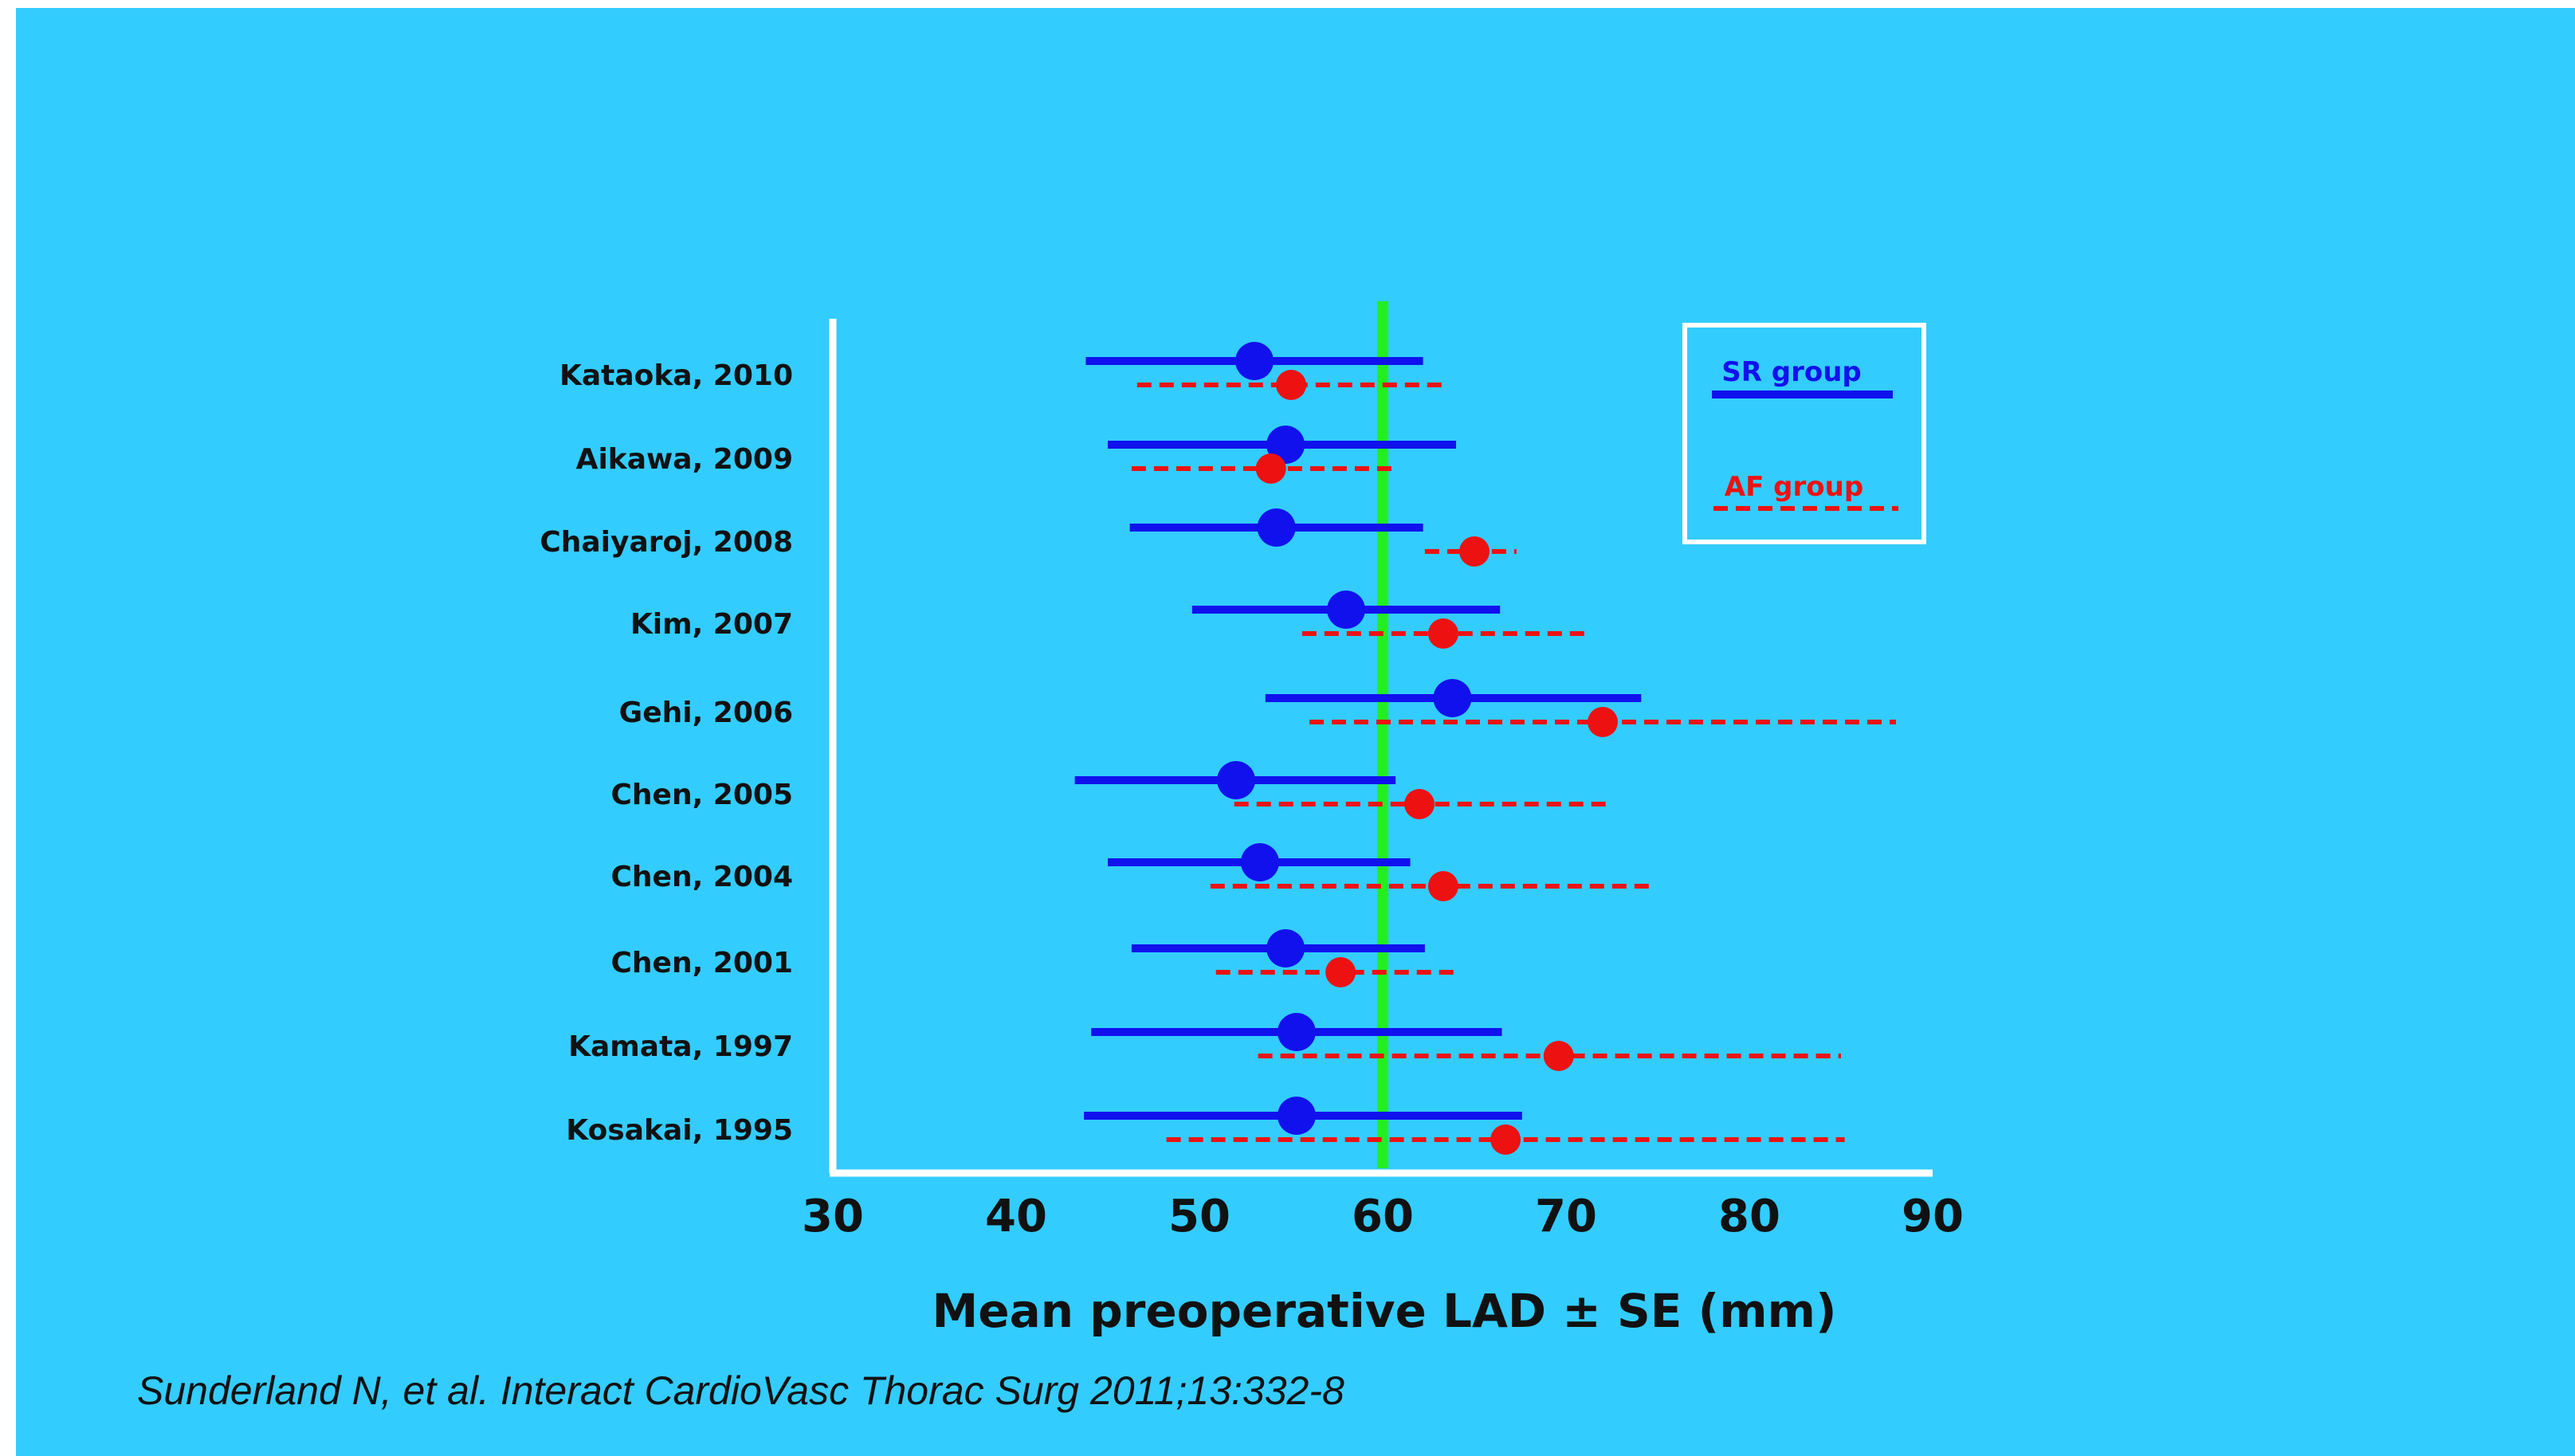  I want to click on x-tick-labels: 30 40 50 60 70 80 90, so click(1383, 1216).